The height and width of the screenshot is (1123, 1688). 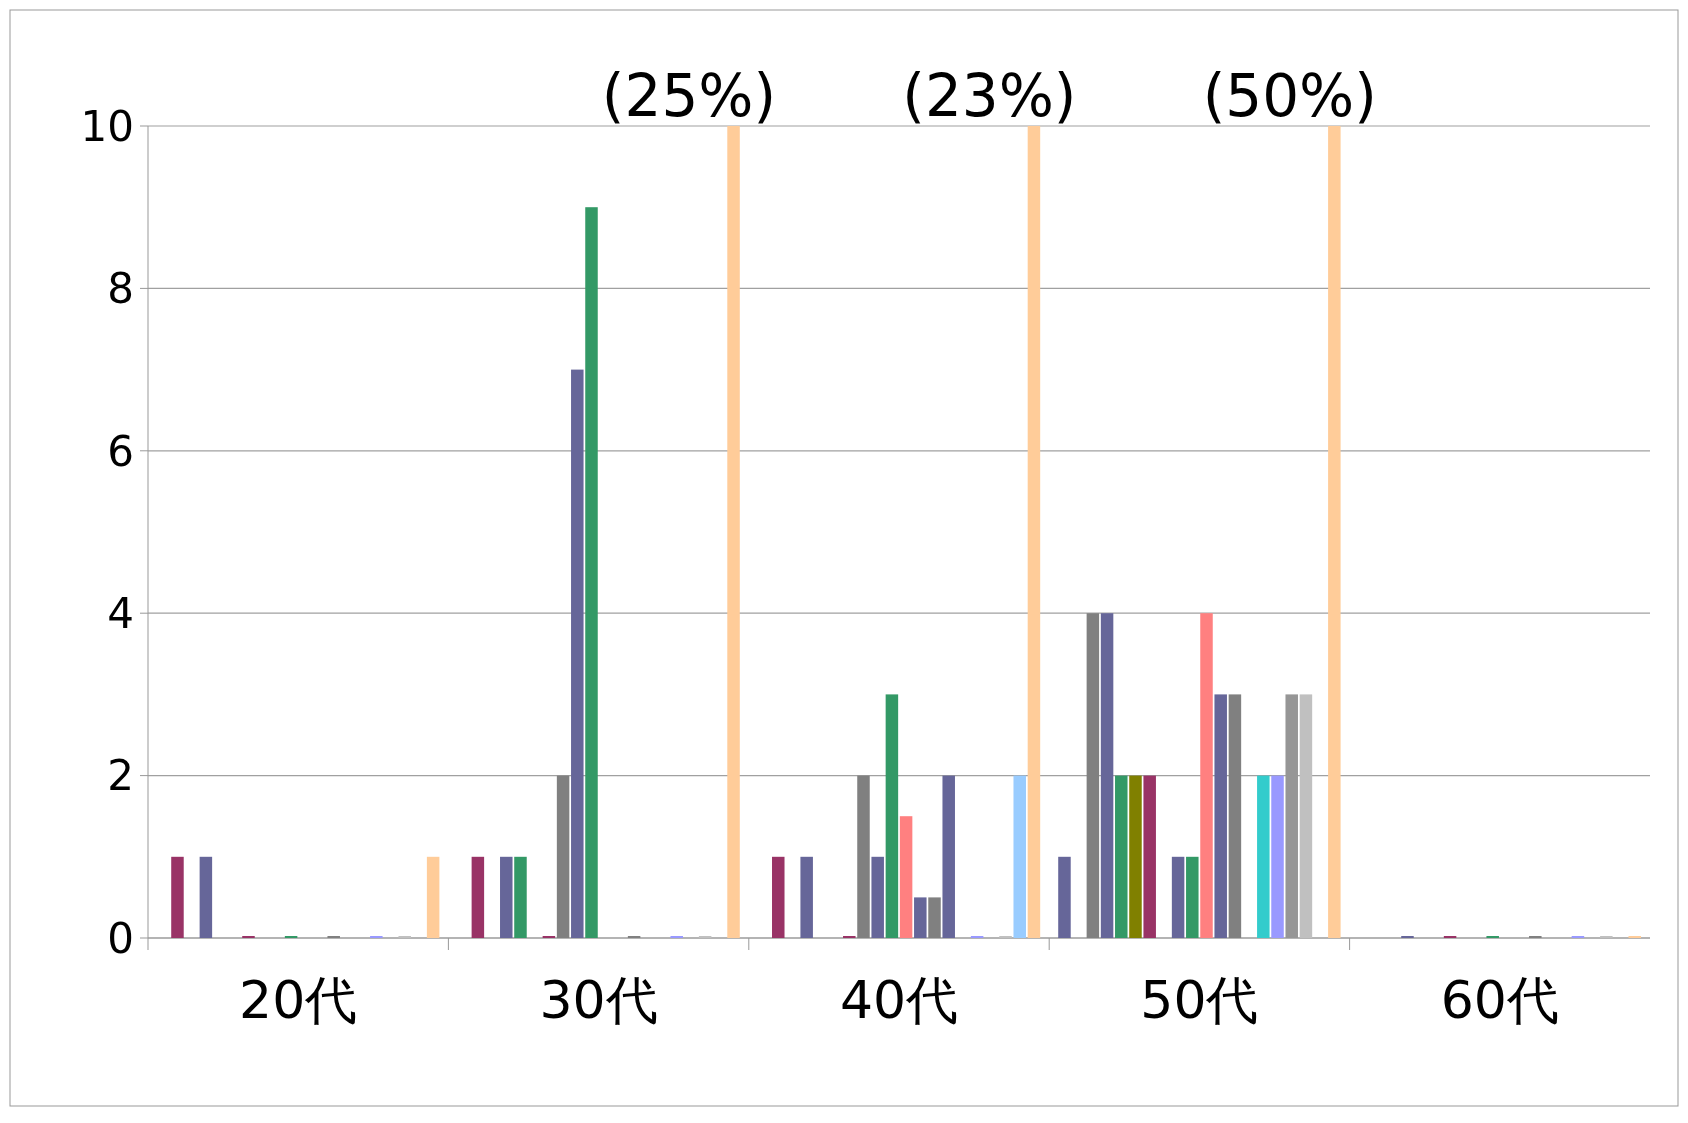 I want to click on x-tick-label: 20代, so click(x=298, y=1000).